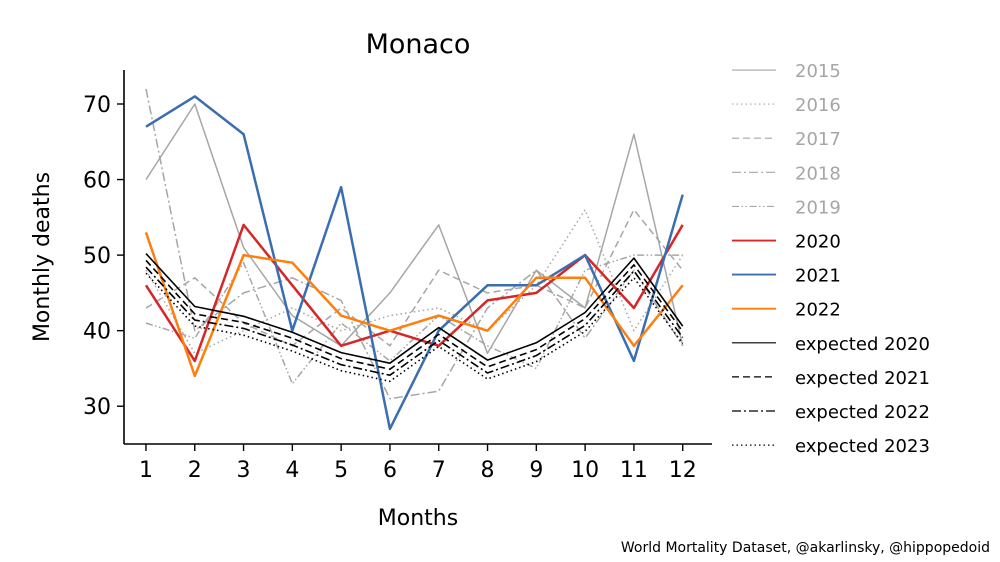  I want to click on legend-label: 2022, so click(818, 310).